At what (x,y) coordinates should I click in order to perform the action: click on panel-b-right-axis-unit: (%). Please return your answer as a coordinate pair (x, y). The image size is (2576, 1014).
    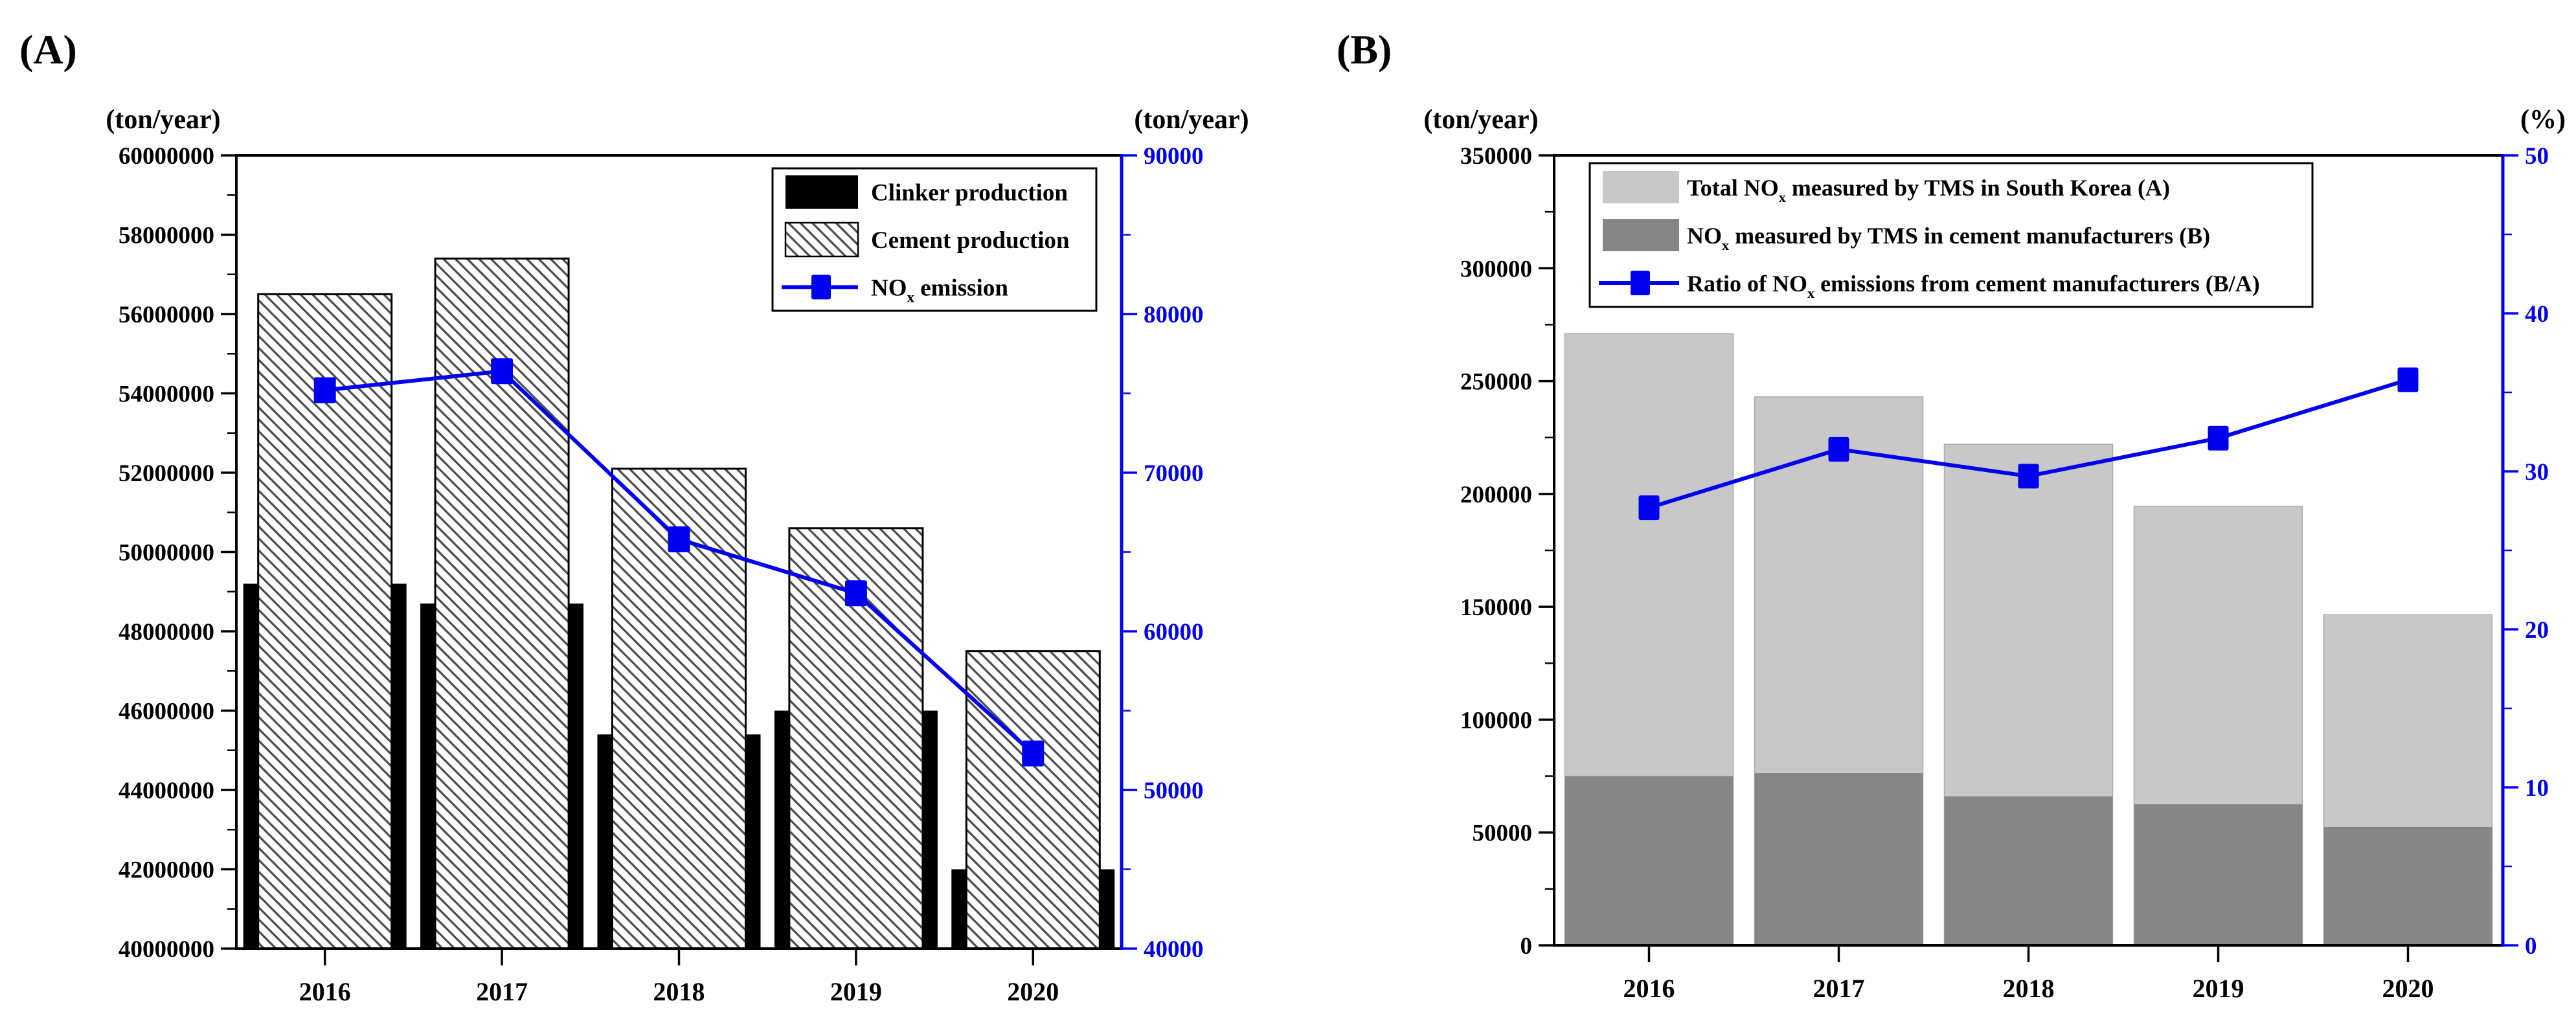
    Looking at the image, I should click on (2543, 120).